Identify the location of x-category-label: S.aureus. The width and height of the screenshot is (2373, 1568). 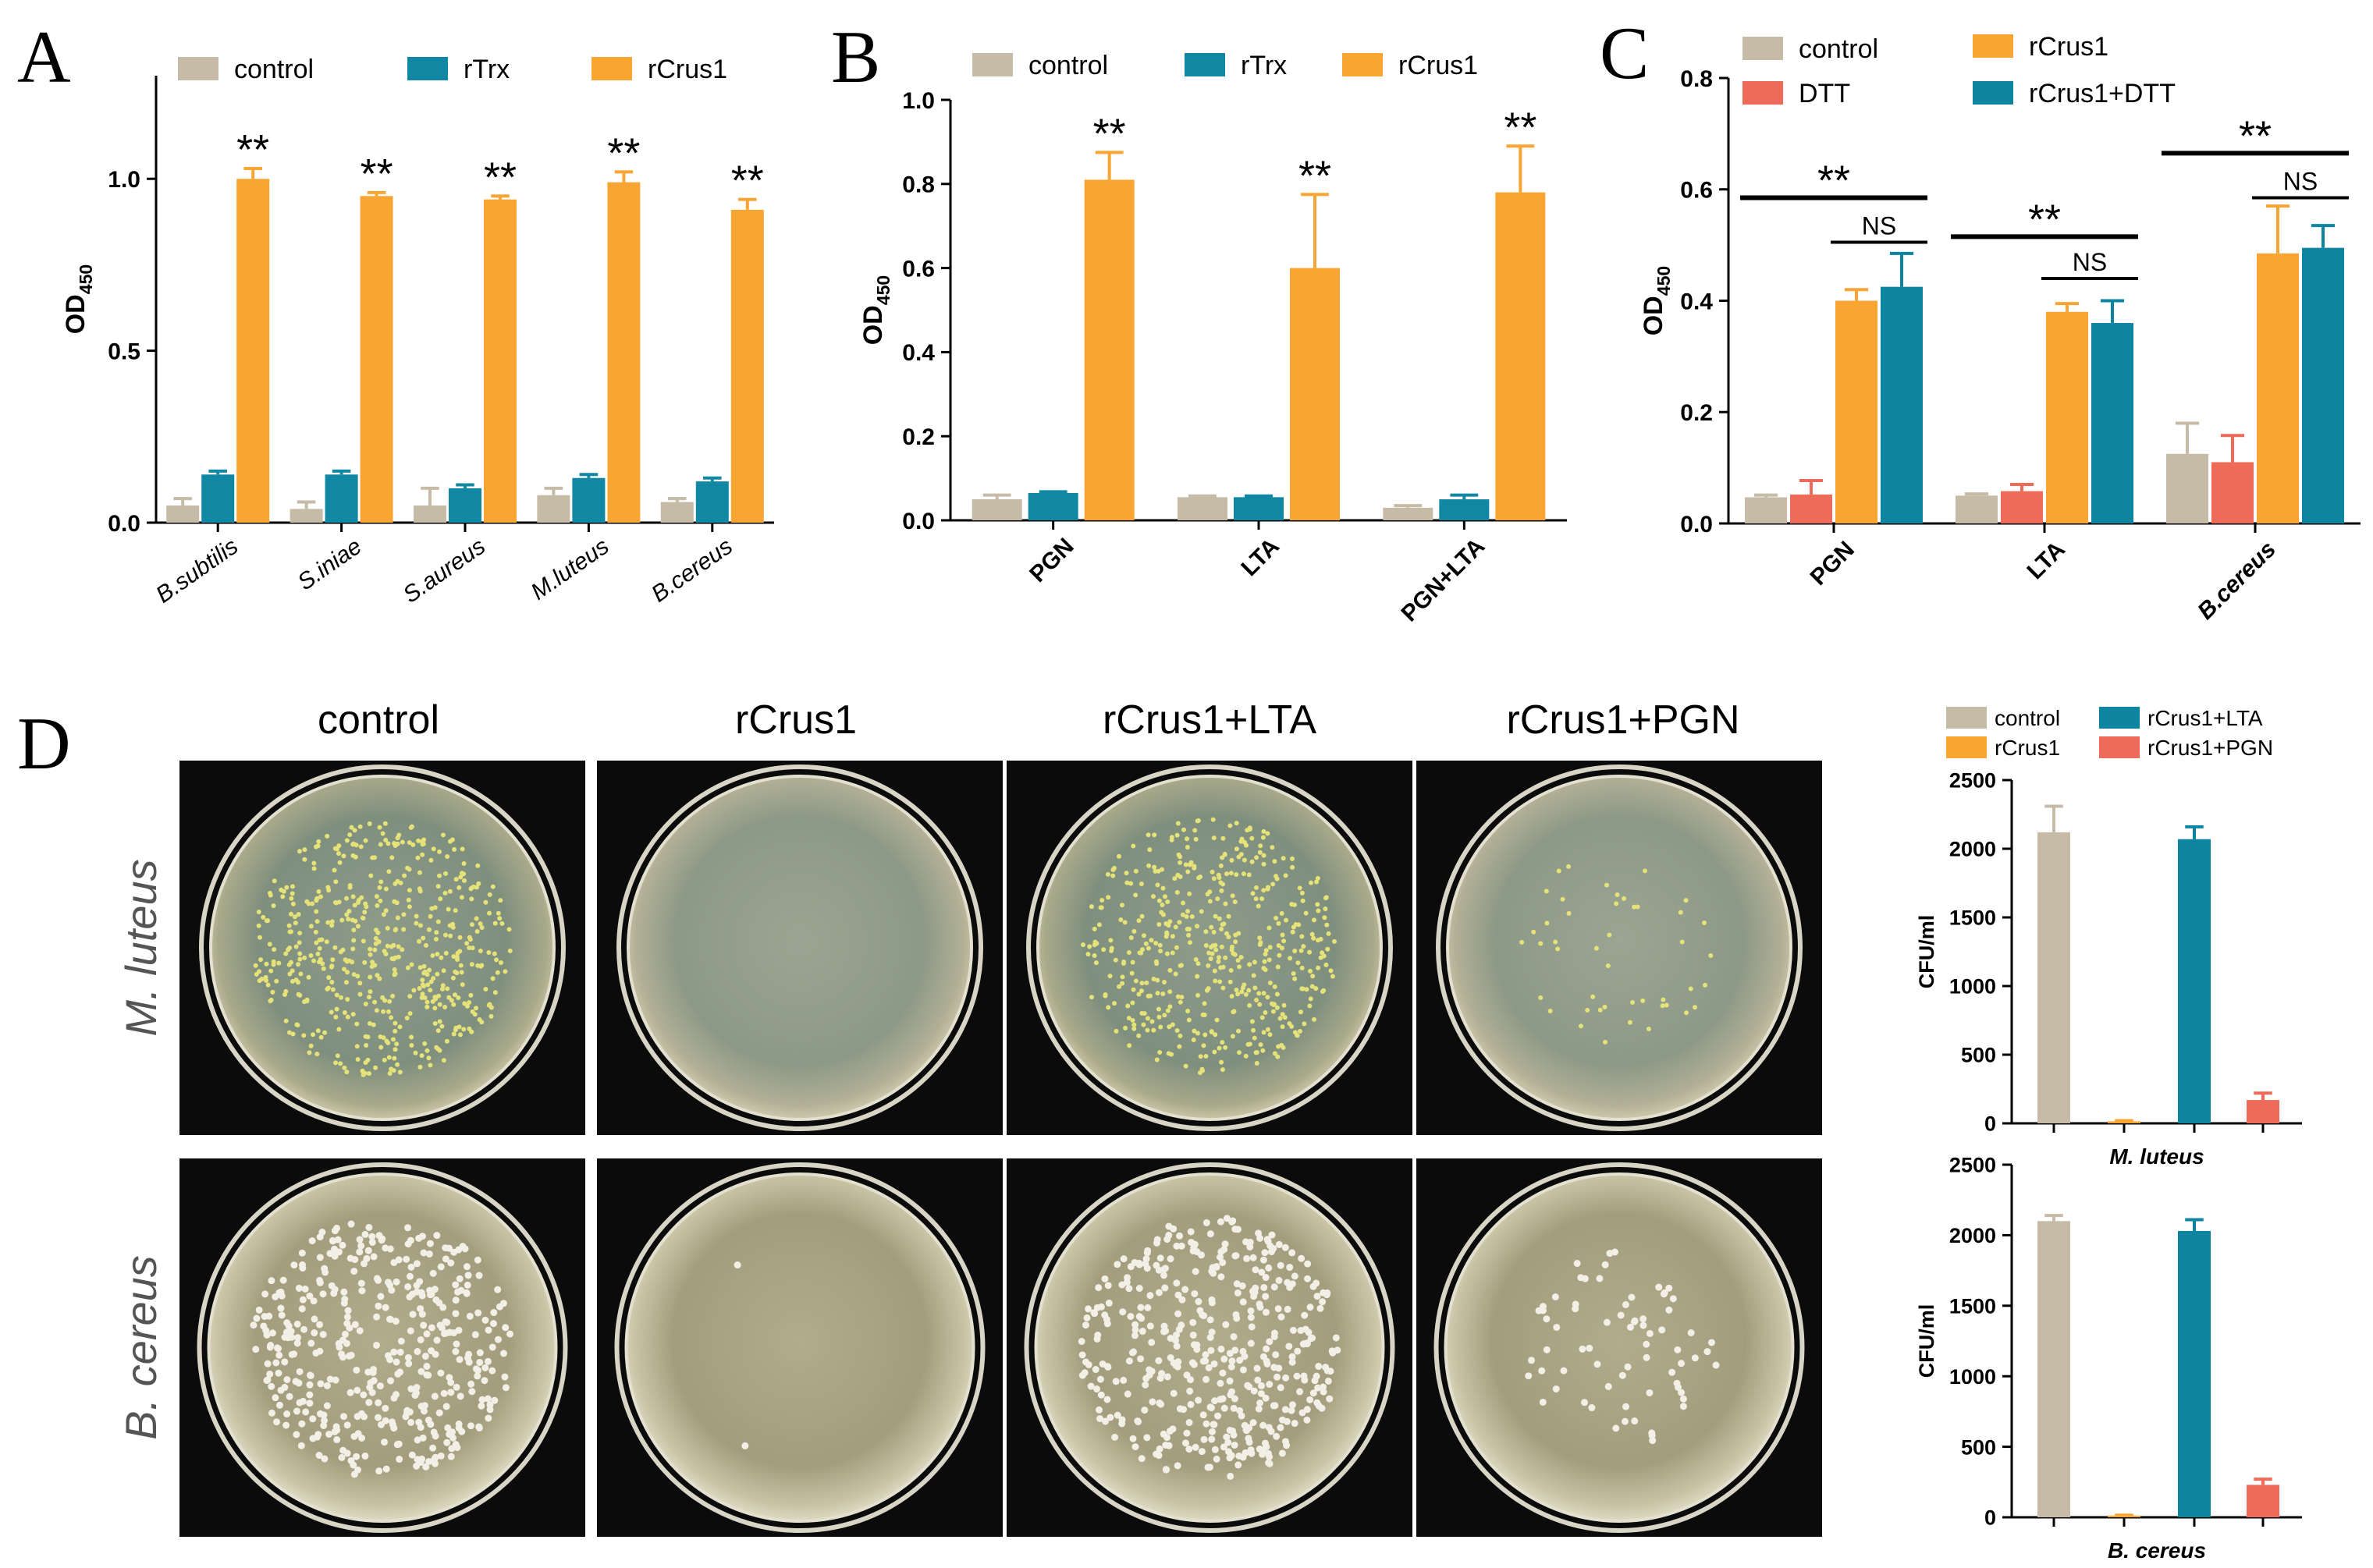
(444, 571).